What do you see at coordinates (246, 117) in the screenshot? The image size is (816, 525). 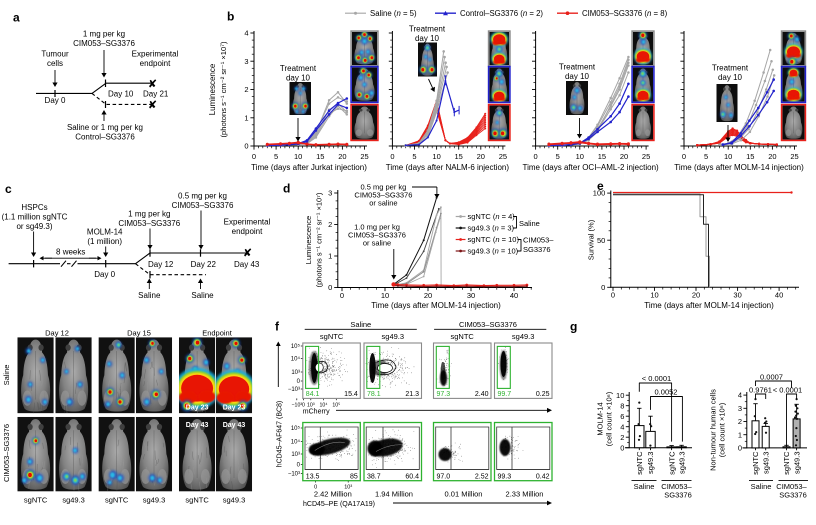 I see `svg-text: 1` at bounding box center [246, 117].